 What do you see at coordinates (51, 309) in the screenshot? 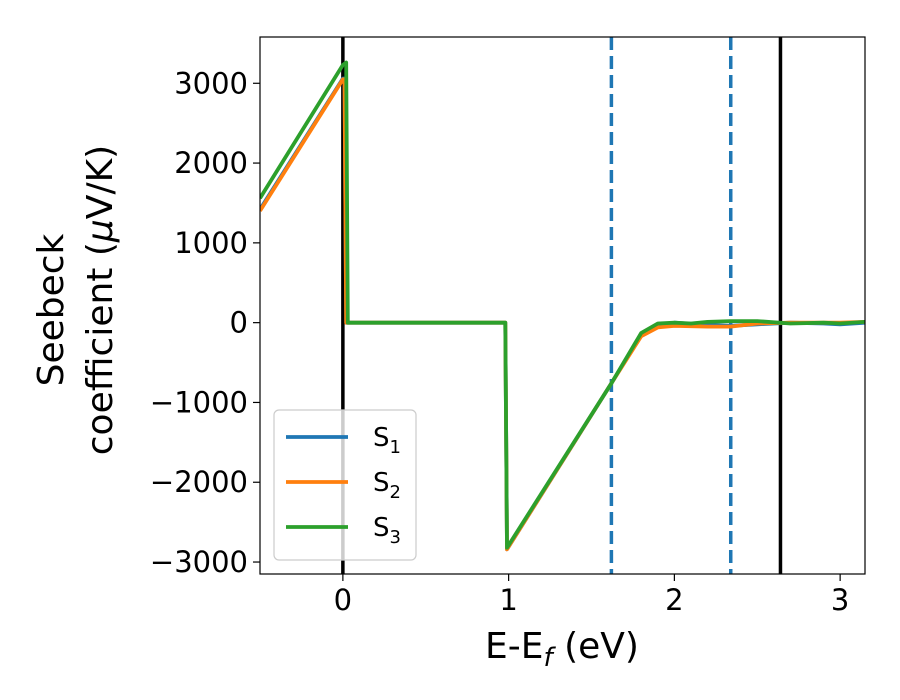
I see `y-axis-label-line1: Seebeck` at bounding box center [51, 309].